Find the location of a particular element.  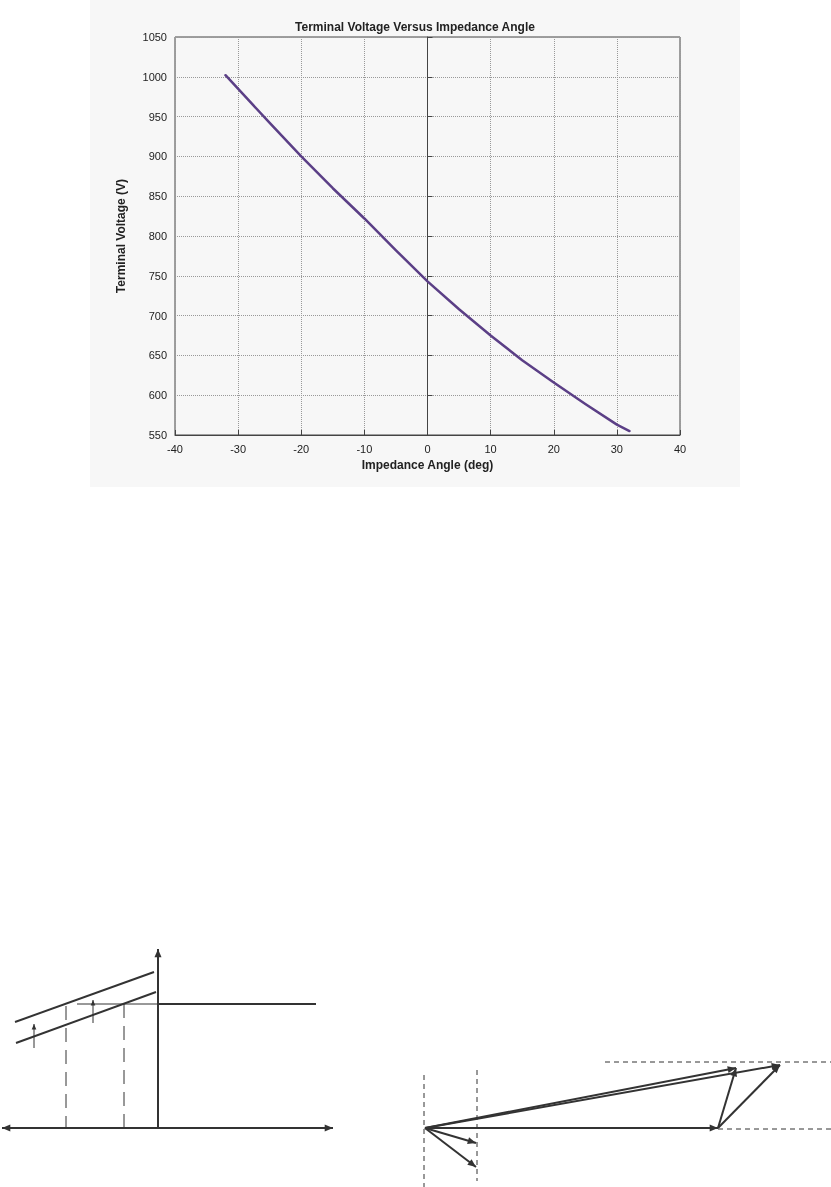

y-tick-label: 900 is located at coordinates (157, 156).